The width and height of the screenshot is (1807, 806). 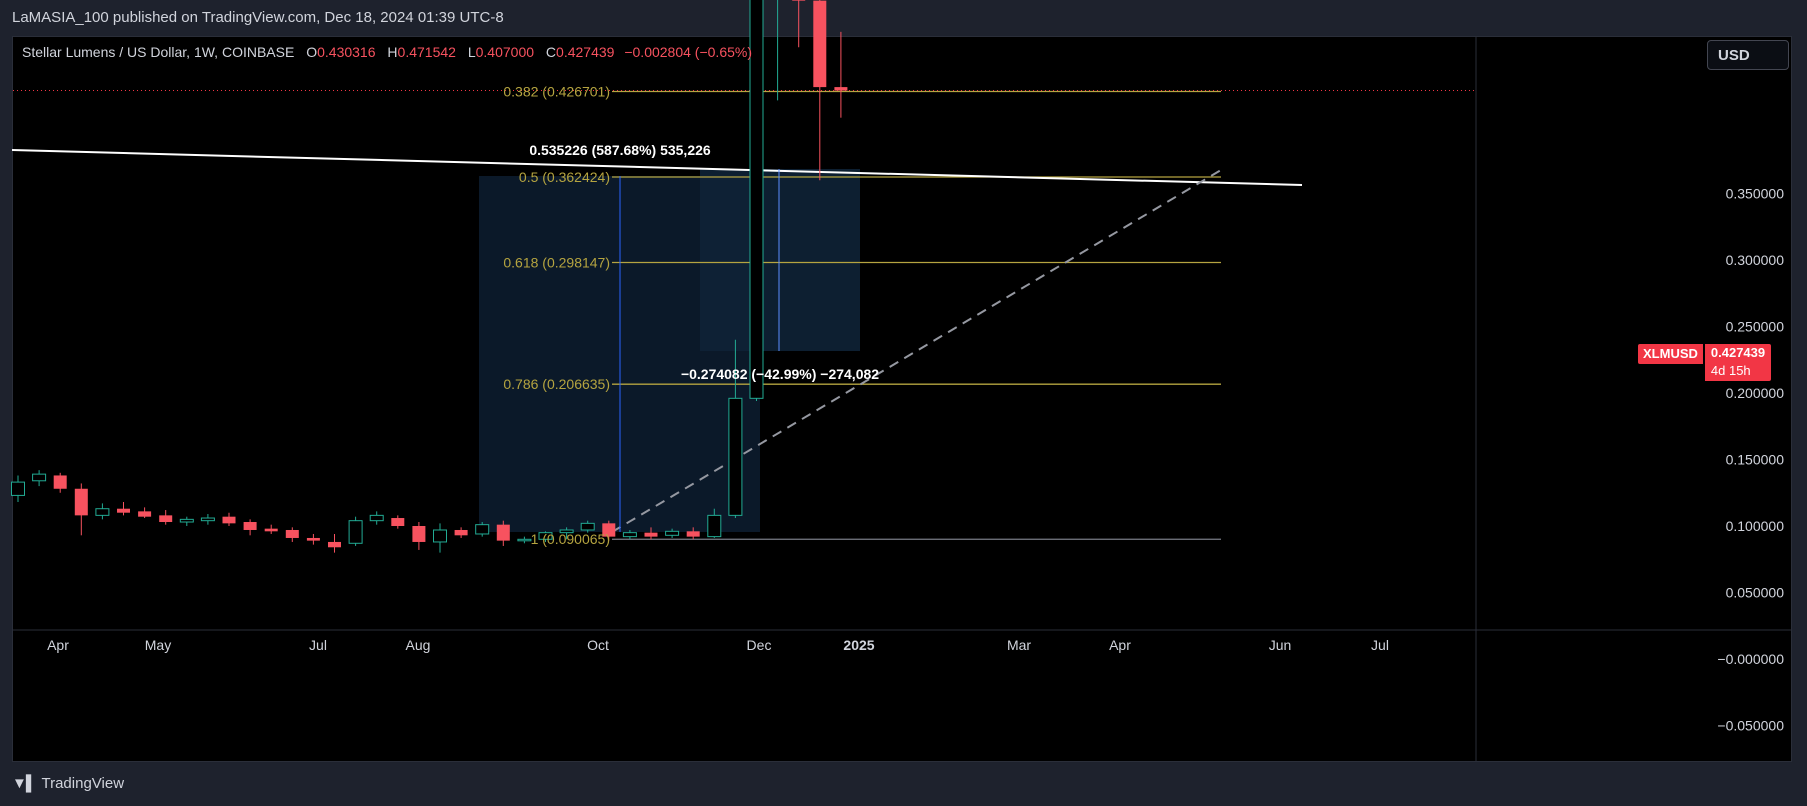 I want to click on price-axis-tick-label: 0.300000, so click(x=1755, y=260).